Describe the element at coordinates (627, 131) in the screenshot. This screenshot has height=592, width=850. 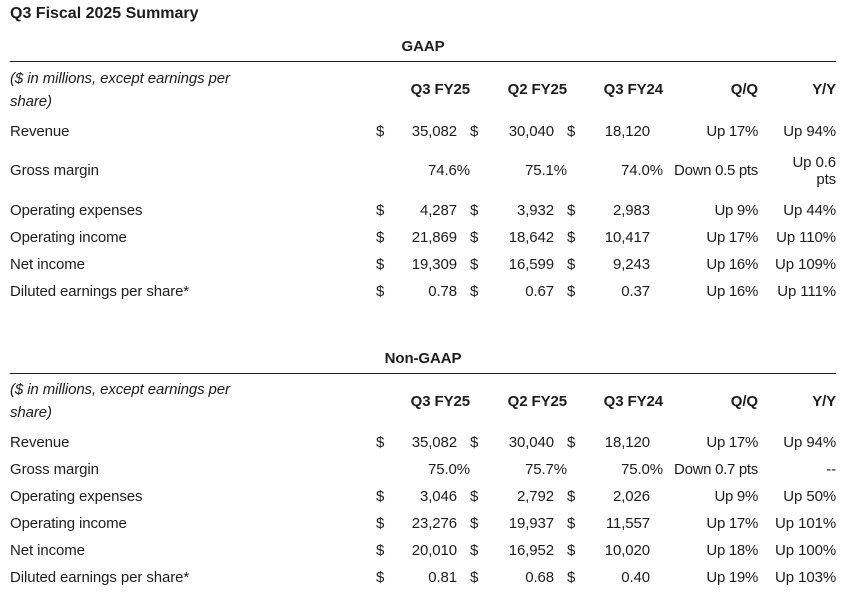
I see `value-q3-fy24: 18,120` at that location.